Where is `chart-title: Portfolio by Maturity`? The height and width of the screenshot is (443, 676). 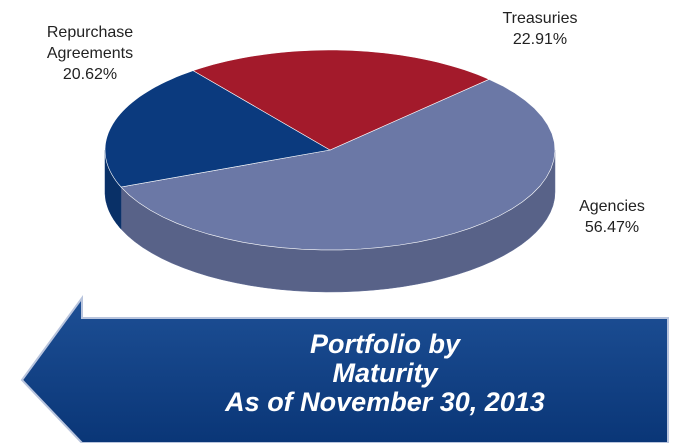
chart-title: Portfolio by Maturity is located at coordinates (385, 359).